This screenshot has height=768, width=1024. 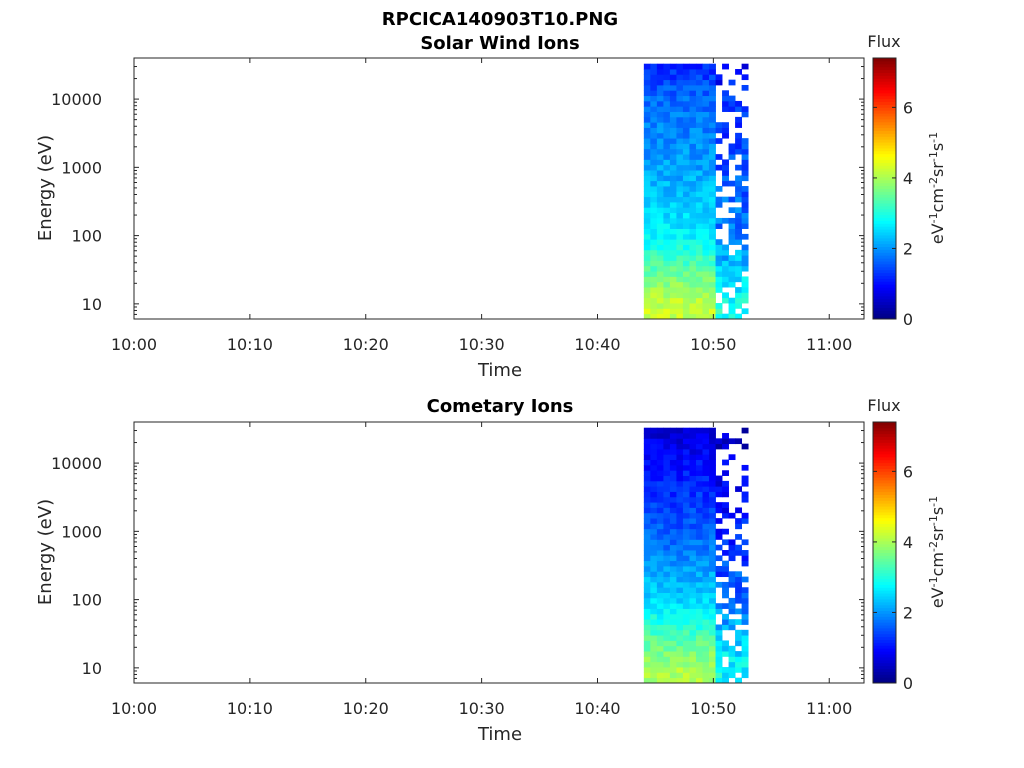 I want to click on x-tick-label: 11:00, so click(x=829, y=344).